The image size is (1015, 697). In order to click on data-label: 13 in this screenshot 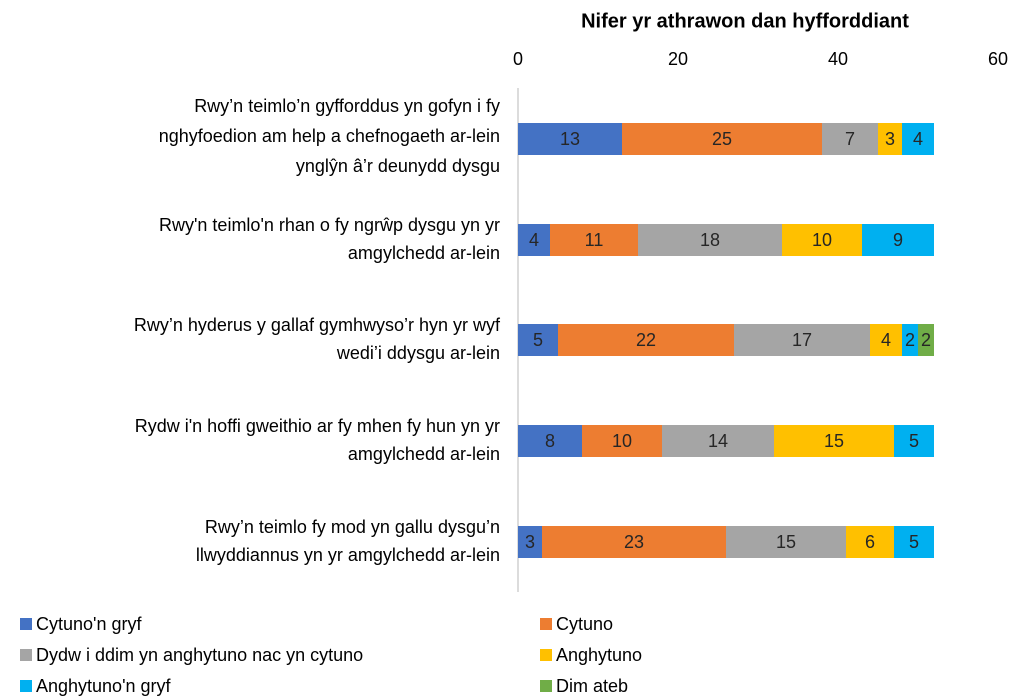, I will do `click(570, 139)`.